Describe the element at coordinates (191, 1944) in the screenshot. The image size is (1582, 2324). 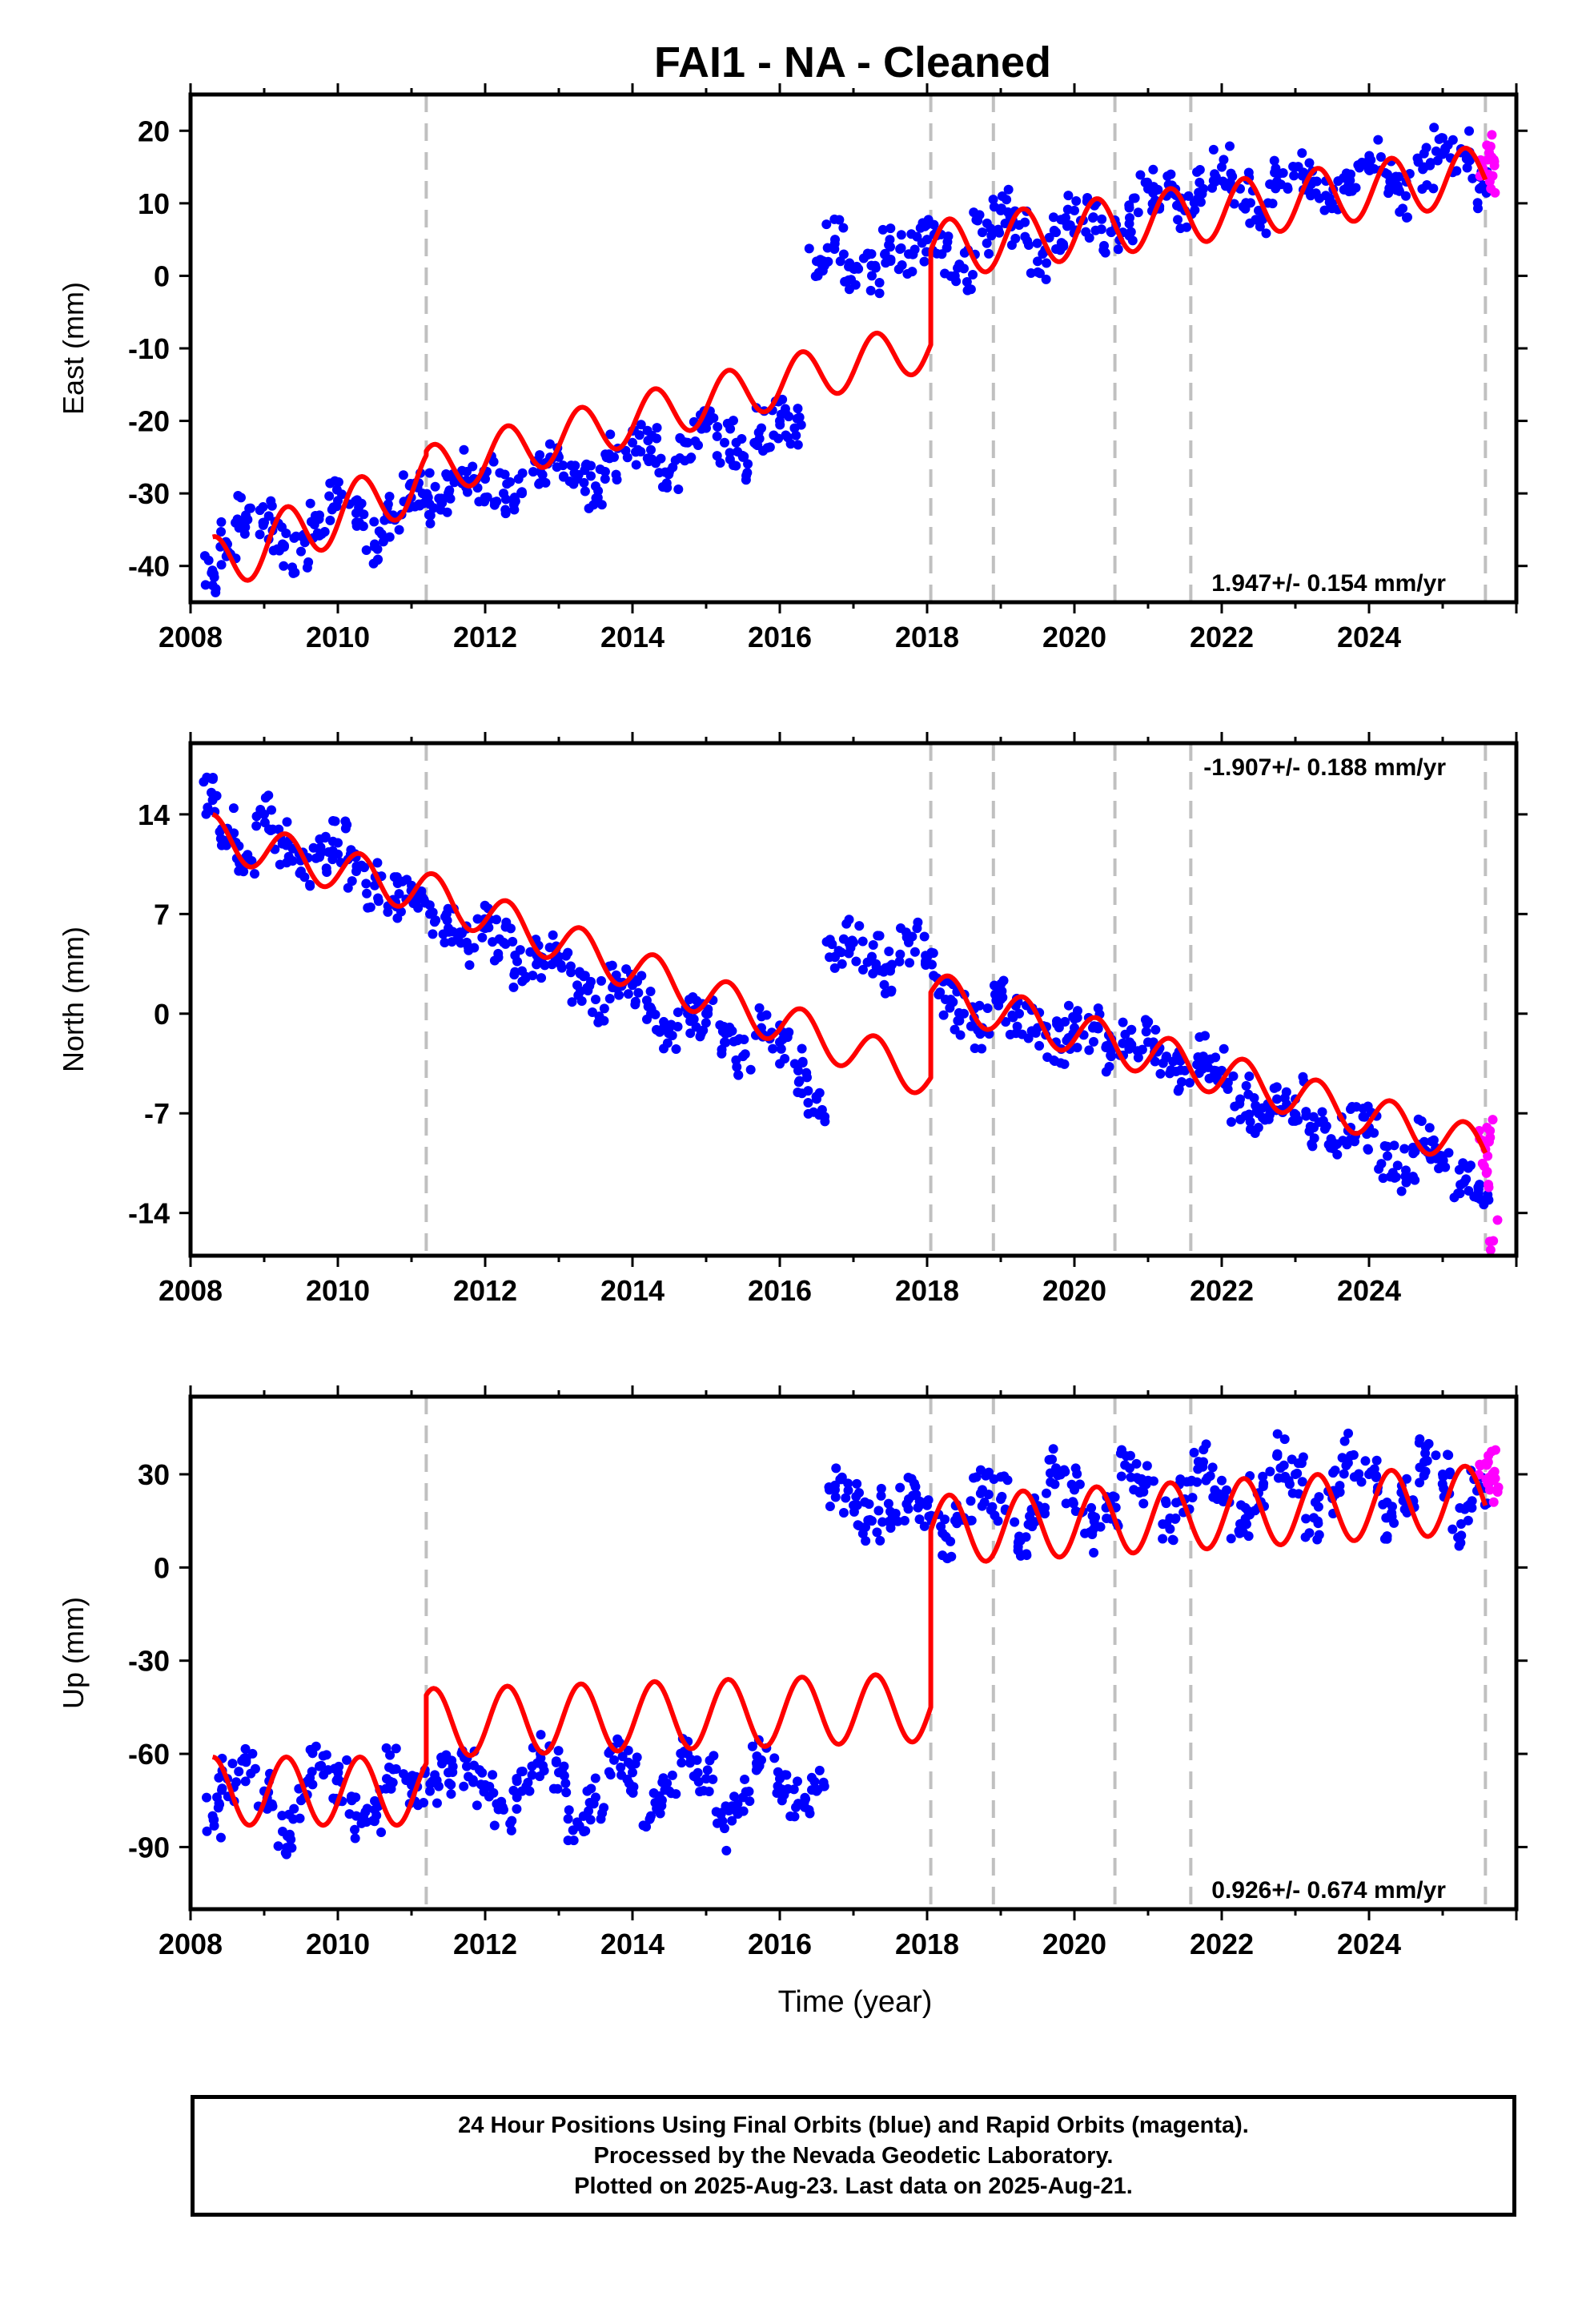
I see `x-tick-label: 2008` at that location.